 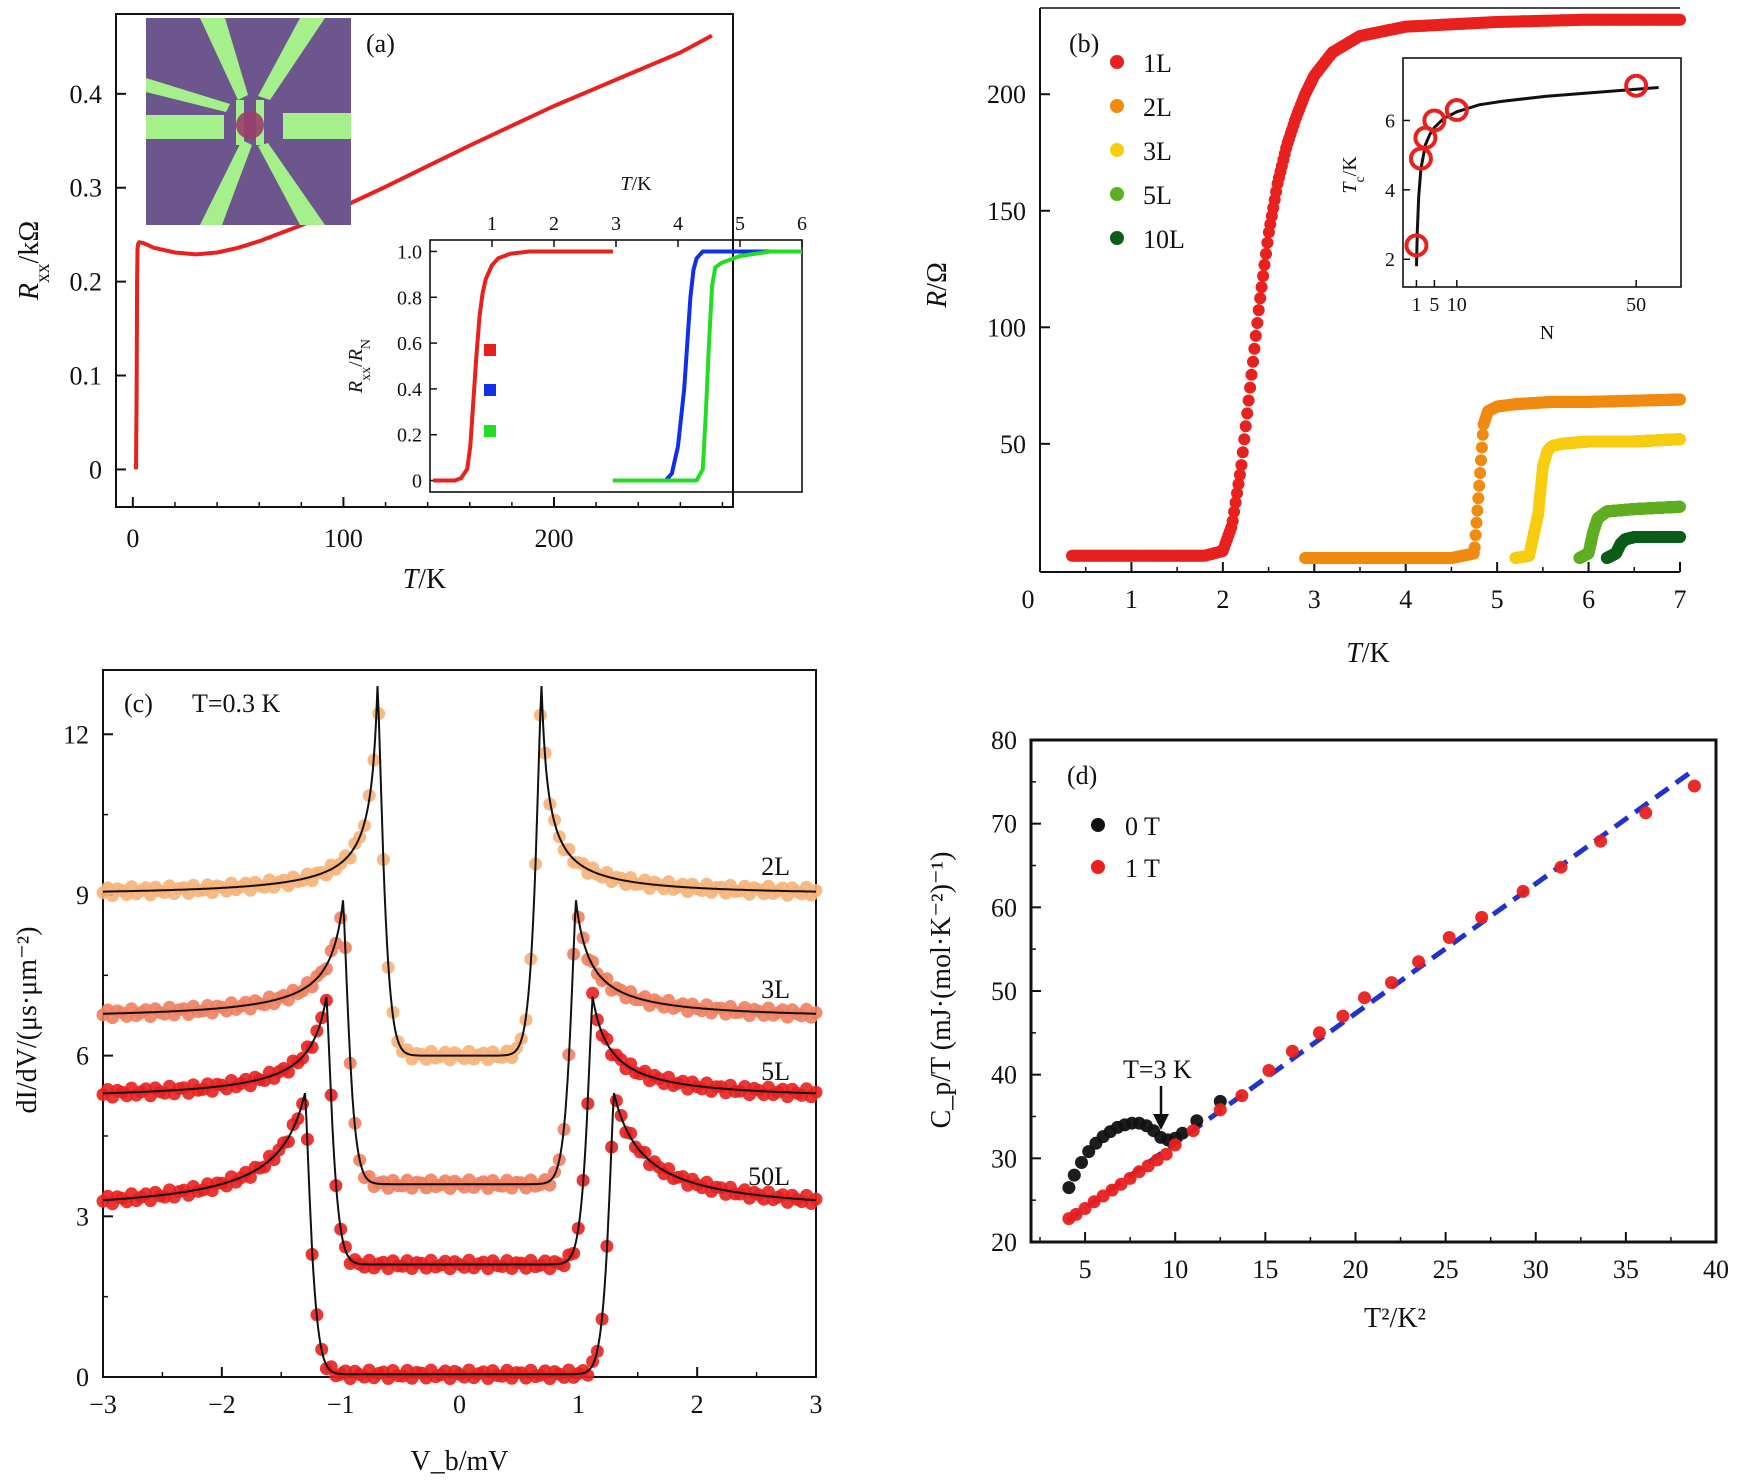 I want to click on inset-legend-red-swatch, so click(x=490, y=350).